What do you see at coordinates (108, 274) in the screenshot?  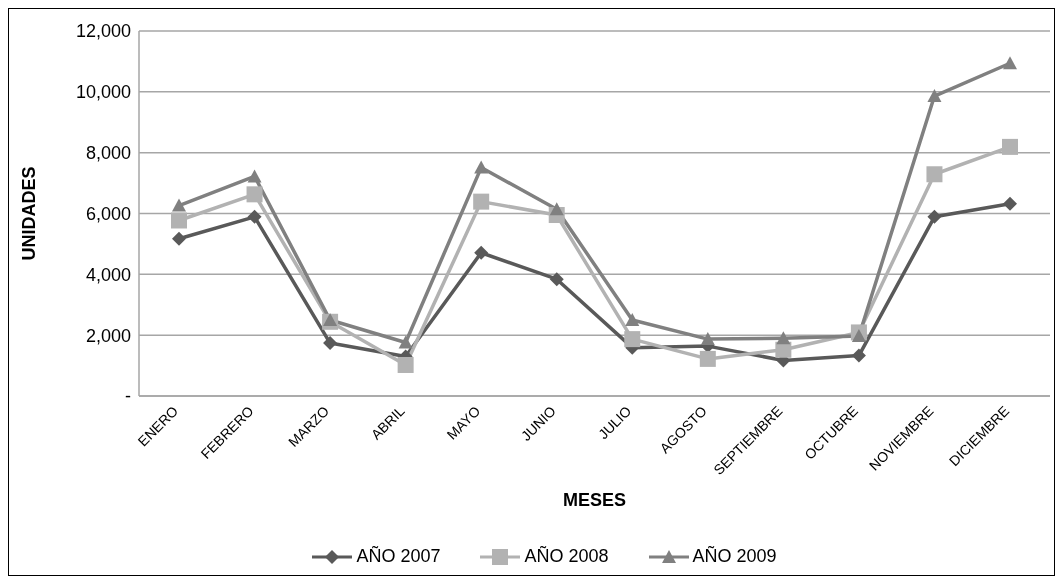 I see `y-tick-label: 4,000` at bounding box center [108, 274].